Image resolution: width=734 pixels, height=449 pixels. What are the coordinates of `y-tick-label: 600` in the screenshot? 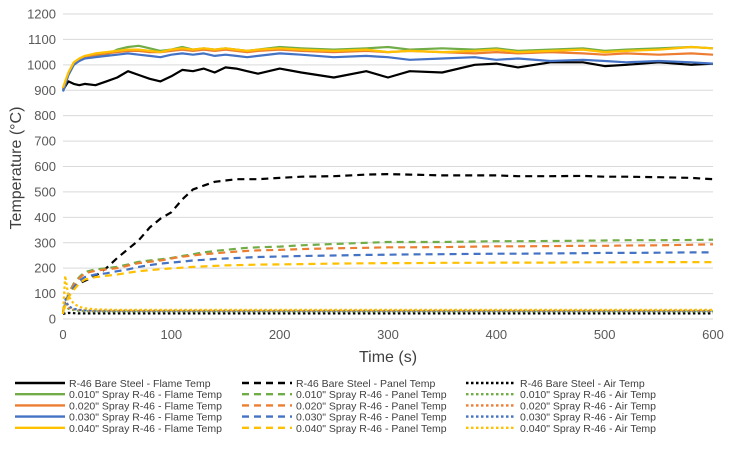 It's located at (45, 166).